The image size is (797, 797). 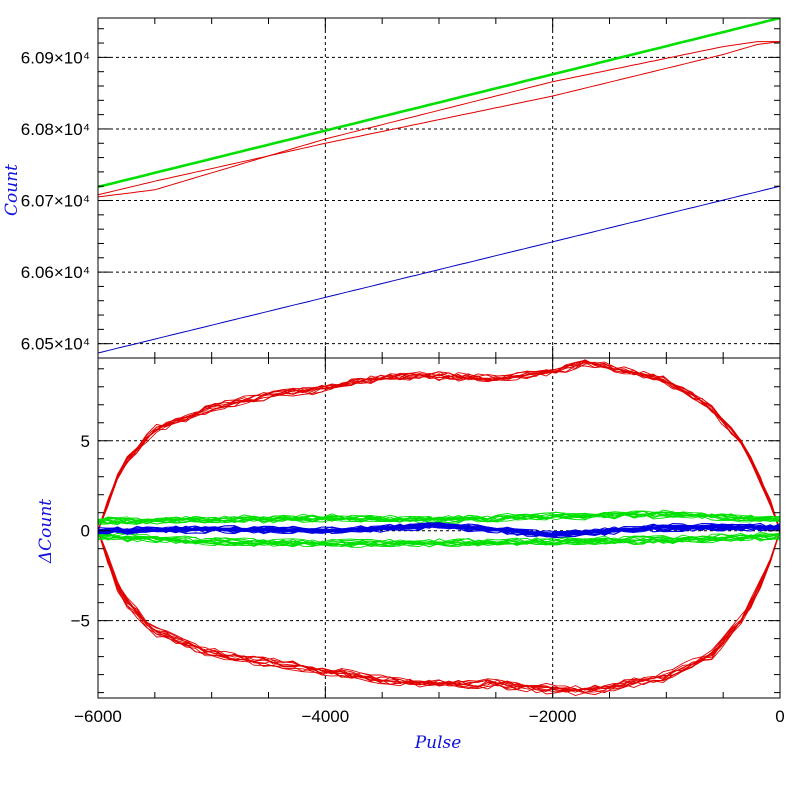 I want to click on bottom-y-tick-label: 0, so click(x=85, y=531).